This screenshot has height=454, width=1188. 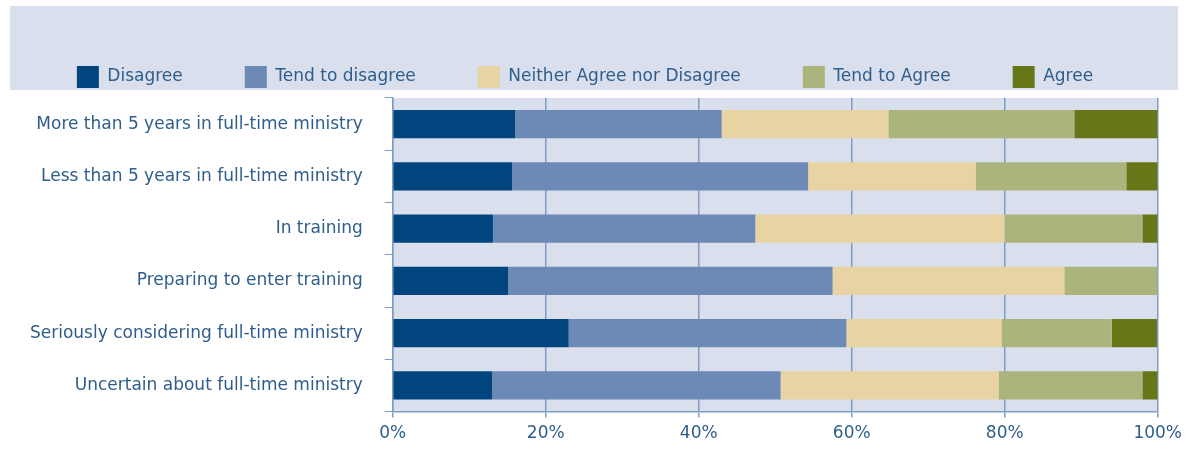 I want to click on y-tick-label: Less than 5 years in full-time ministry, so click(x=202, y=174).